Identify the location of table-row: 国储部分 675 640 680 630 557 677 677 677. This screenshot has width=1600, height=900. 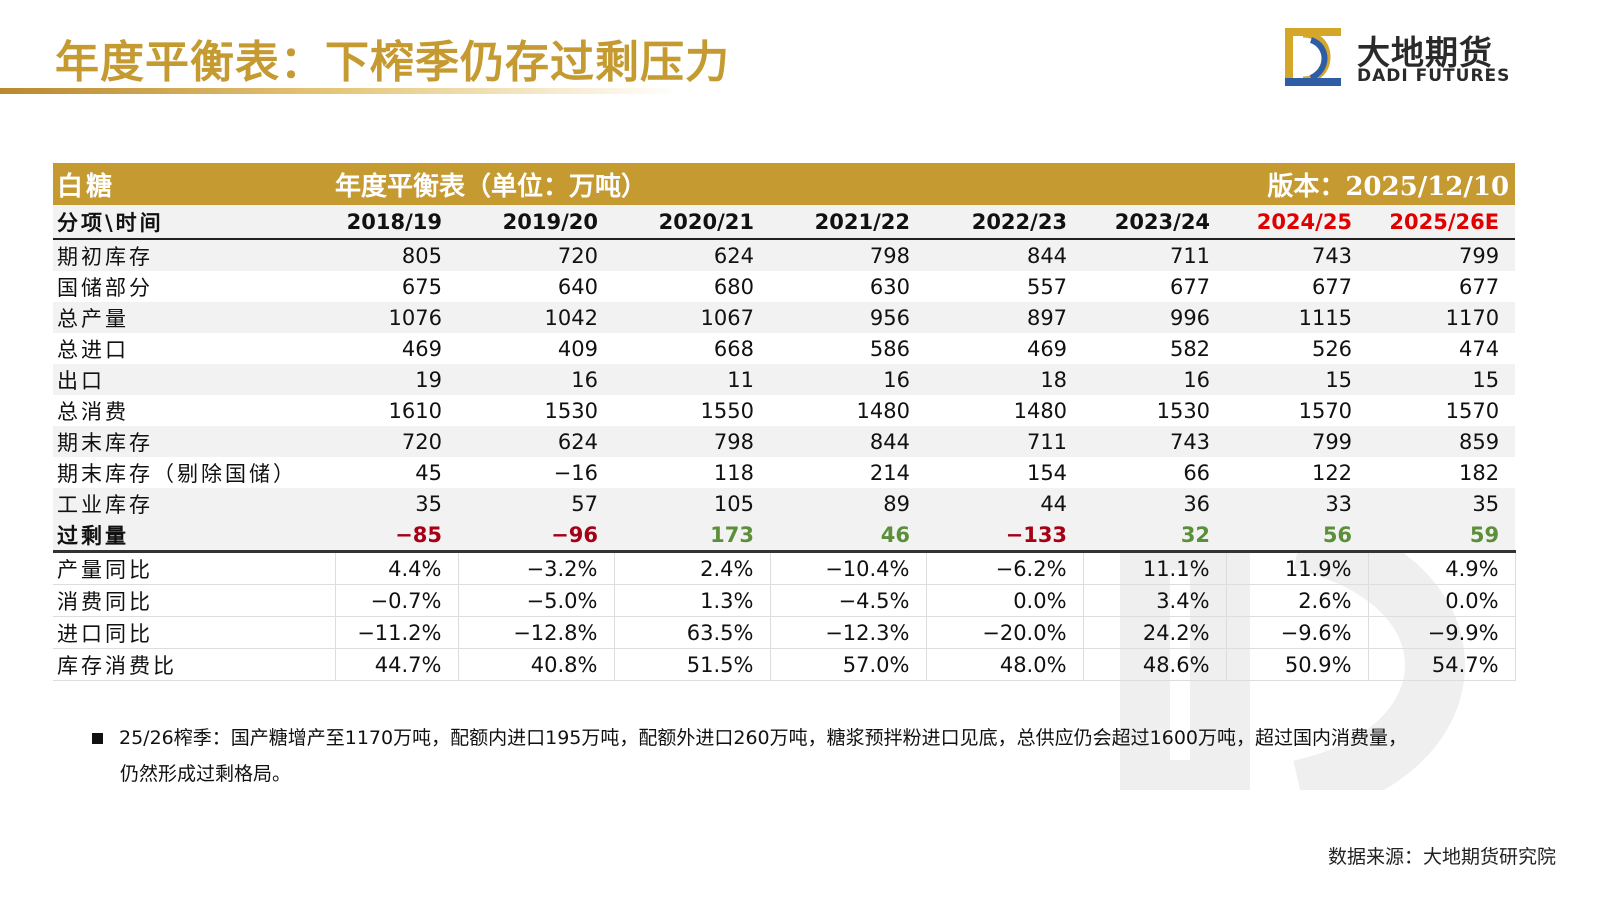
(784, 286).